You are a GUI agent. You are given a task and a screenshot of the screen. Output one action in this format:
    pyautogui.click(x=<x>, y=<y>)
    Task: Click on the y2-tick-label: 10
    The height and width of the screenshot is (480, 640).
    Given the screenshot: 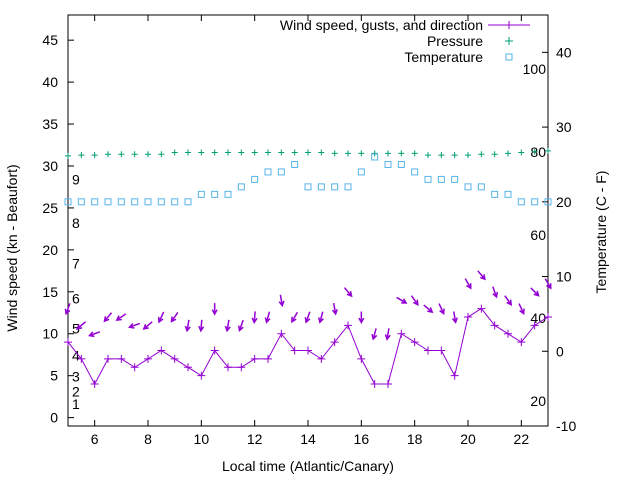 What is the action you would take?
    pyautogui.click(x=564, y=277)
    